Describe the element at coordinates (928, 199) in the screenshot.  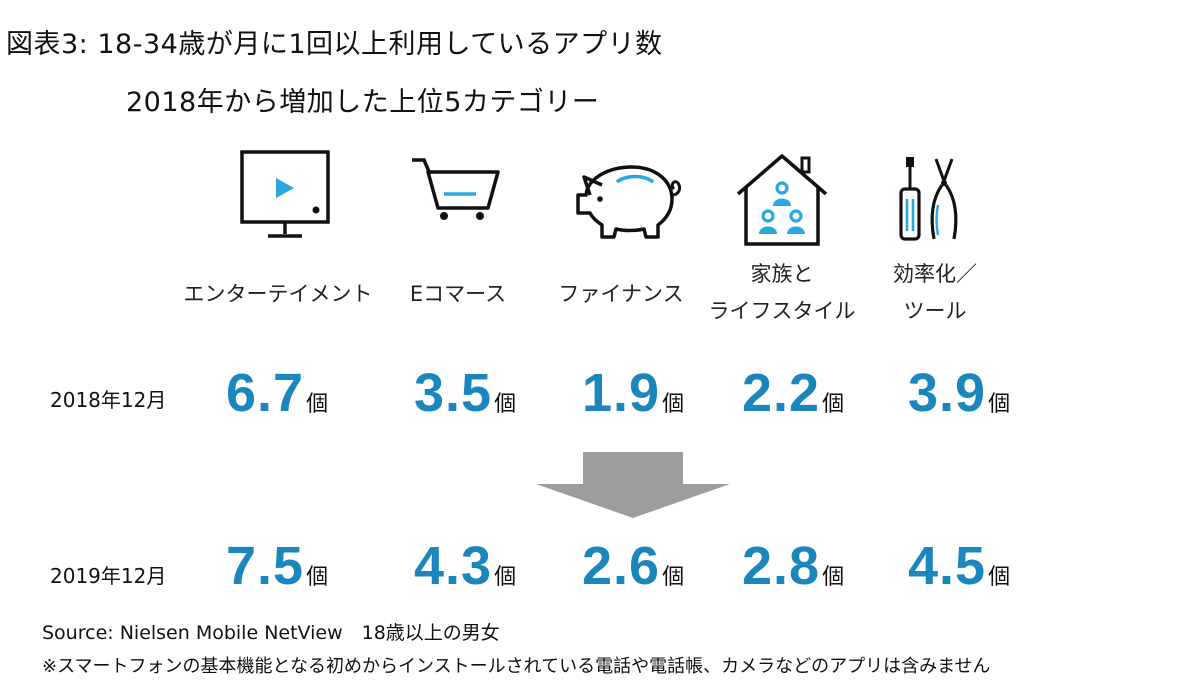
I see `tools-icon` at that location.